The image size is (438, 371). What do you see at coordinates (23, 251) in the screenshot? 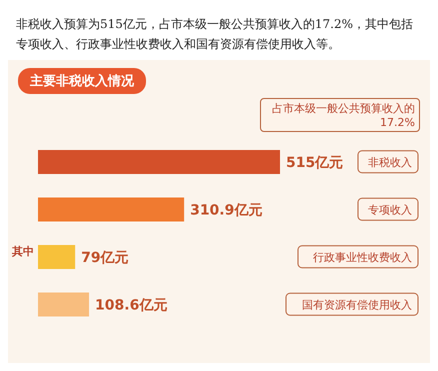
I see `text: 其中` at bounding box center [23, 251].